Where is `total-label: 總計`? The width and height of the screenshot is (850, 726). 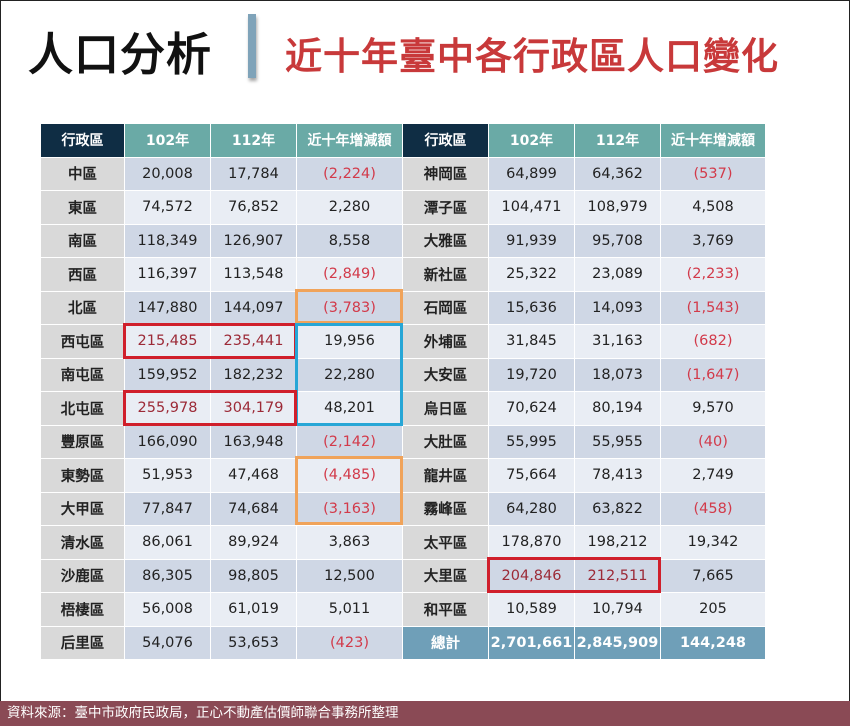 total-label: 總計 is located at coordinates (445, 642).